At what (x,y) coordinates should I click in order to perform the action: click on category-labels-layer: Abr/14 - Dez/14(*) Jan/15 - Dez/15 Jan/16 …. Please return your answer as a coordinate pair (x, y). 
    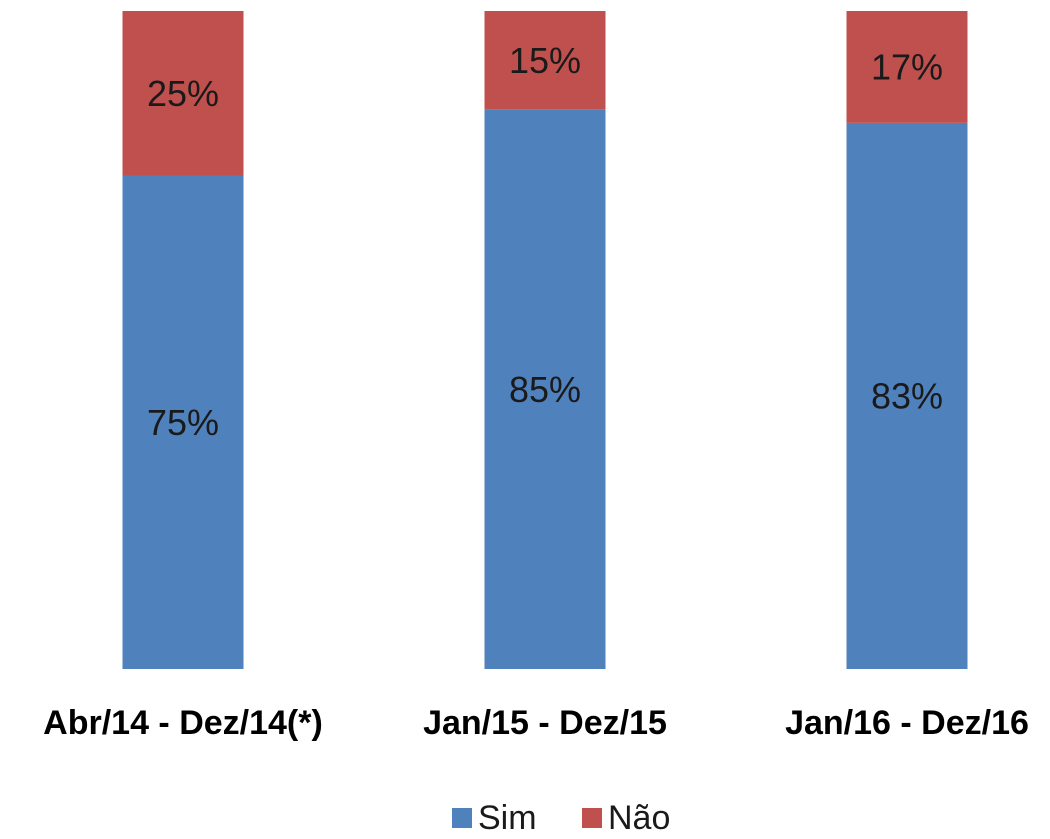
    Looking at the image, I should click on (536, 723).